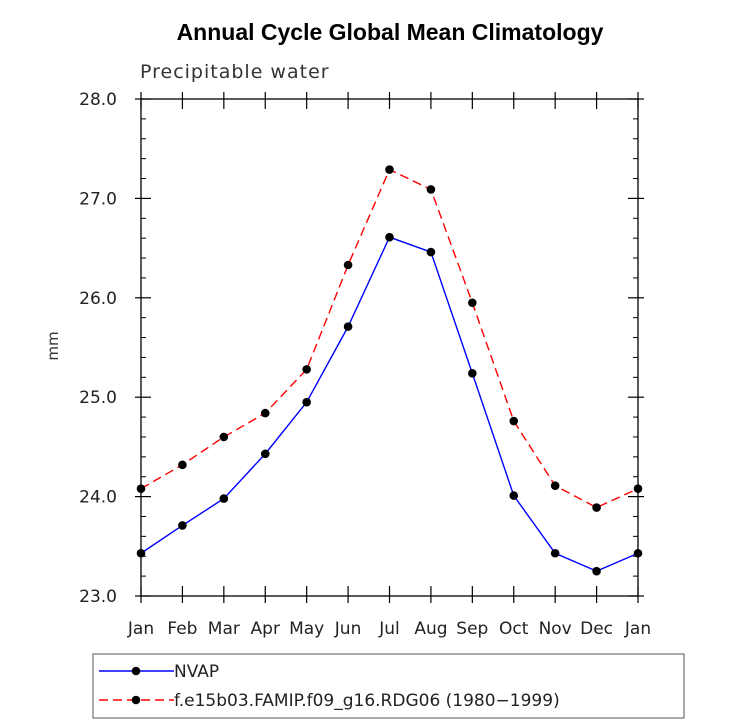 The image size is (733, 725). Describe the element at coordinates (98, 498) in the screenshot. I see `y-tick-label: 24.0` at that location.